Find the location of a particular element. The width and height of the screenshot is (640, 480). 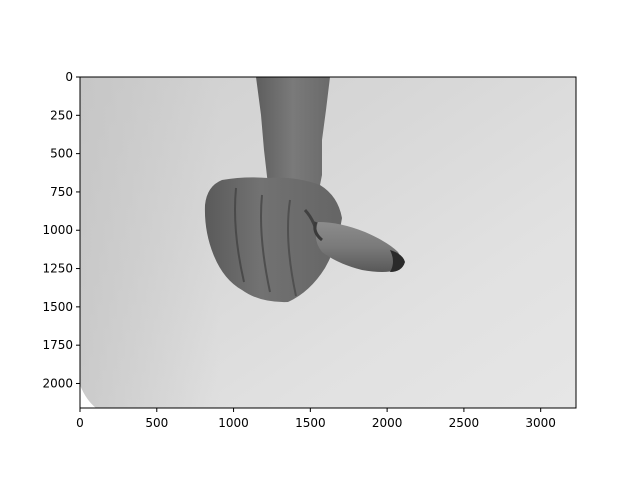

x-tick-label: 3000 is located at coordinates (540, 423).